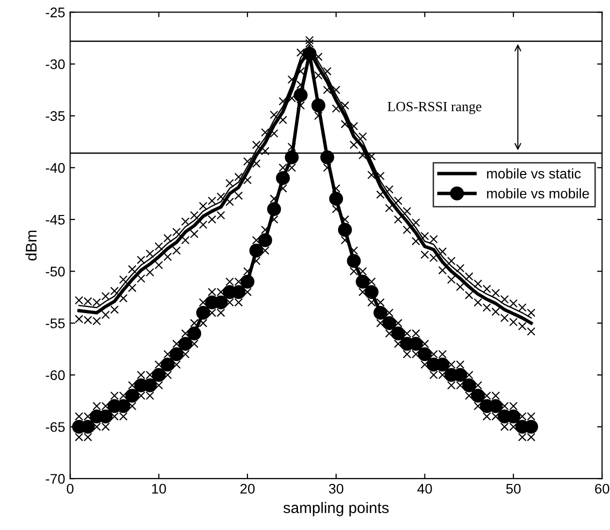  I want to click on x-tick-label: 40, so click(424, 489).